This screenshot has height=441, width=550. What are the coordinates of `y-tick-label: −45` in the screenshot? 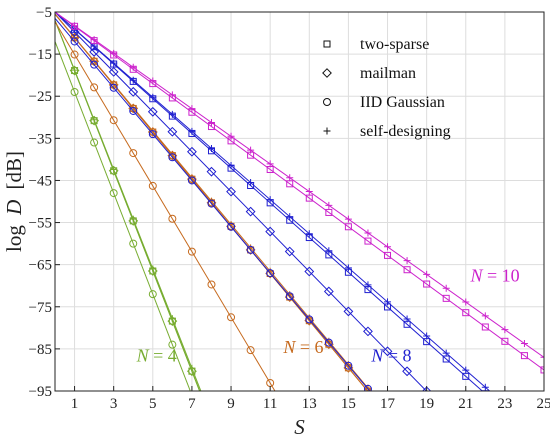 It's located at (40, 181).